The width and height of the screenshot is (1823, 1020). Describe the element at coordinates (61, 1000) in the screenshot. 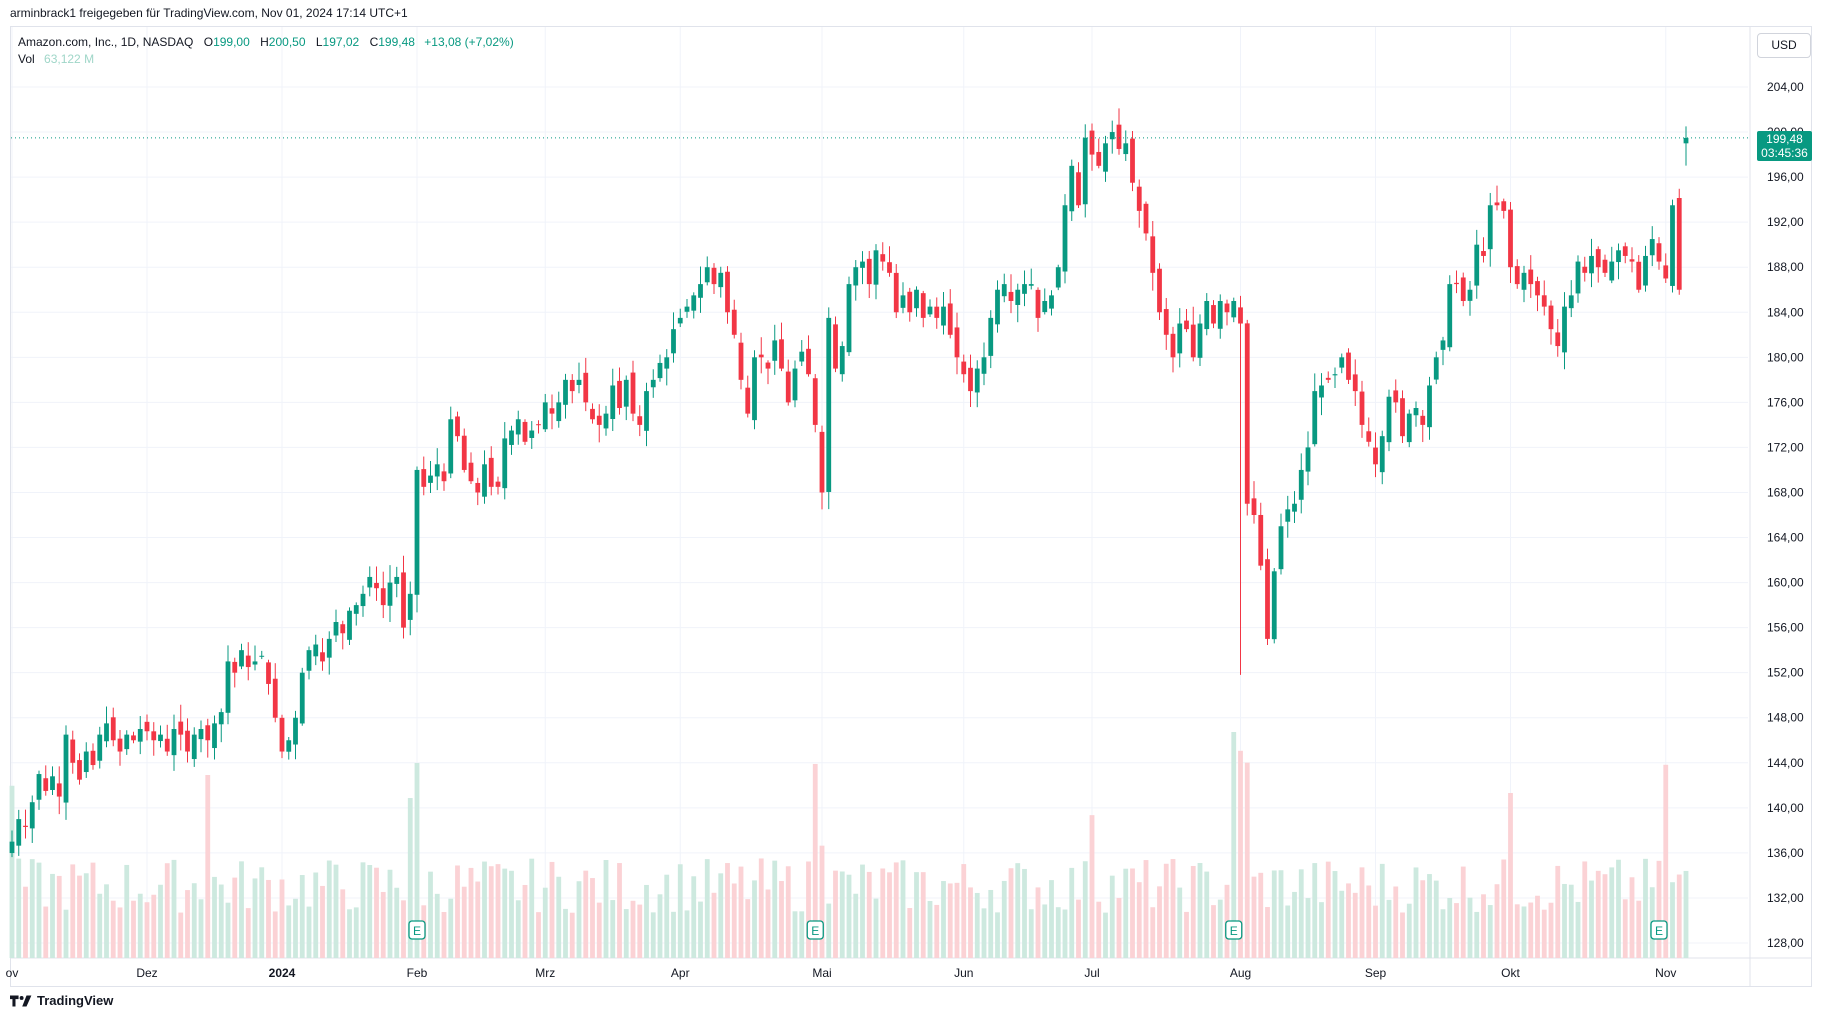

I see `tradingview-brand: TradingView` at that location.